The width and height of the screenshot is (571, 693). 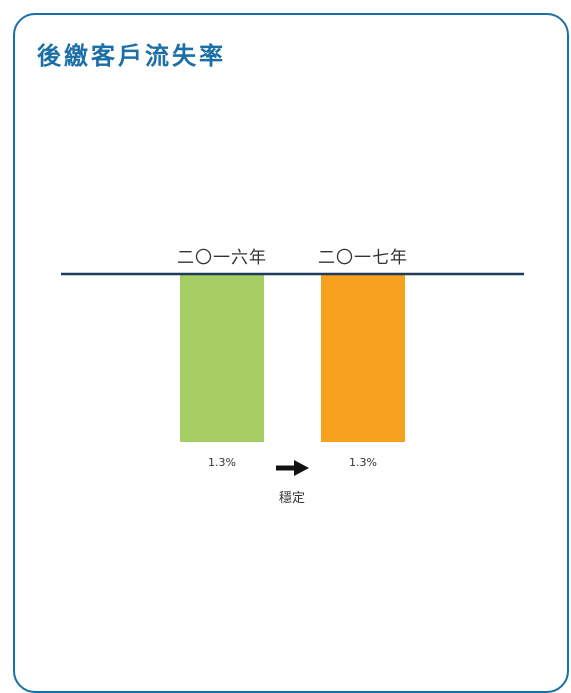 I want to click on category-label-2: 二〇一七年, so click(x=363, y=258).